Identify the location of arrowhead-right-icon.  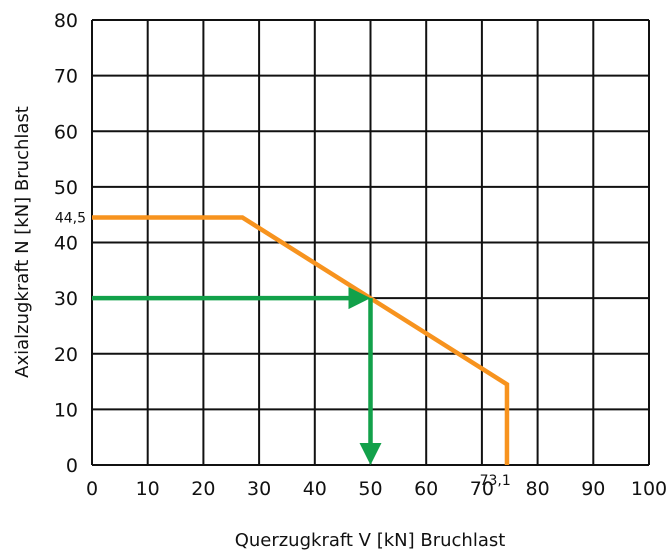
(359, 298).